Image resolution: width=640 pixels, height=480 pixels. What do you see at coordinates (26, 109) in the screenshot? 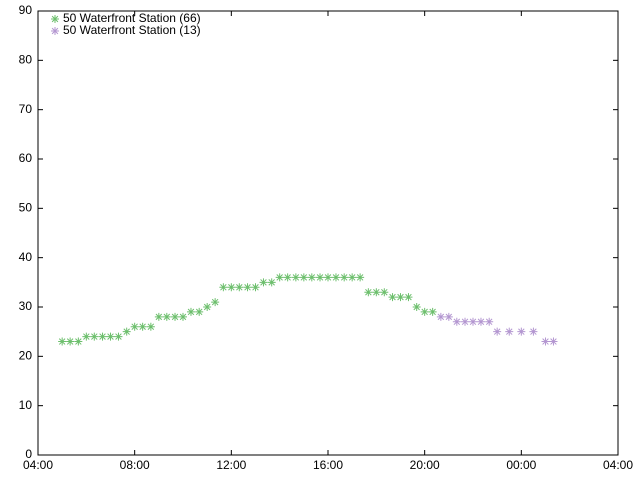
I see `y-tick-label: 70` at bounding box center [26, 109].